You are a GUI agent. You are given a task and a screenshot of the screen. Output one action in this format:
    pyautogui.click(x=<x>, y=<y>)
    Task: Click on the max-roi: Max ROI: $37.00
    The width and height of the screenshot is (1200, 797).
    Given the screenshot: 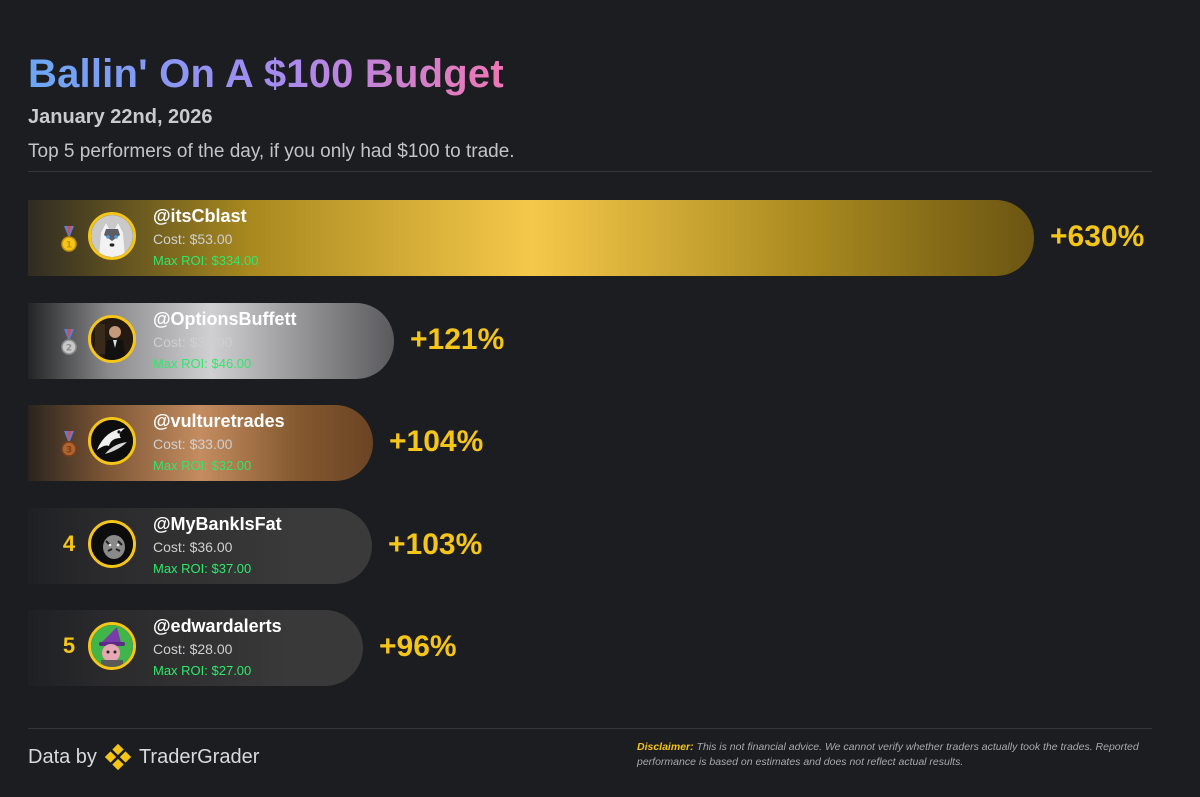 What is the action you would take?
    pyautogui.click(x=202, y=568)
    